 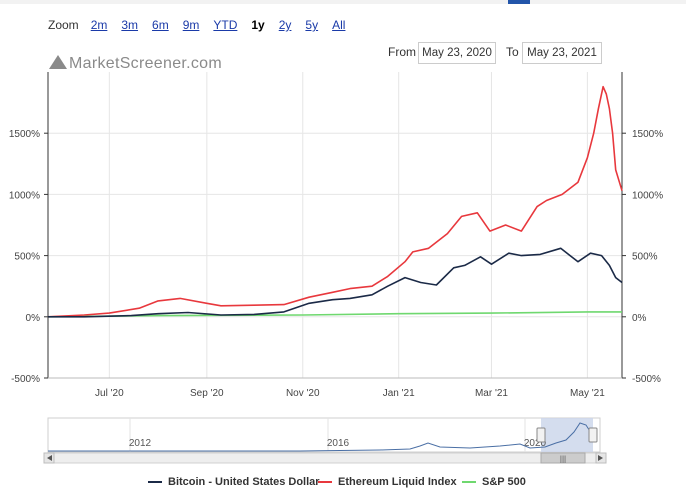 I want to click on y-tick-label-right: 0%, so click(x=639, y=318).